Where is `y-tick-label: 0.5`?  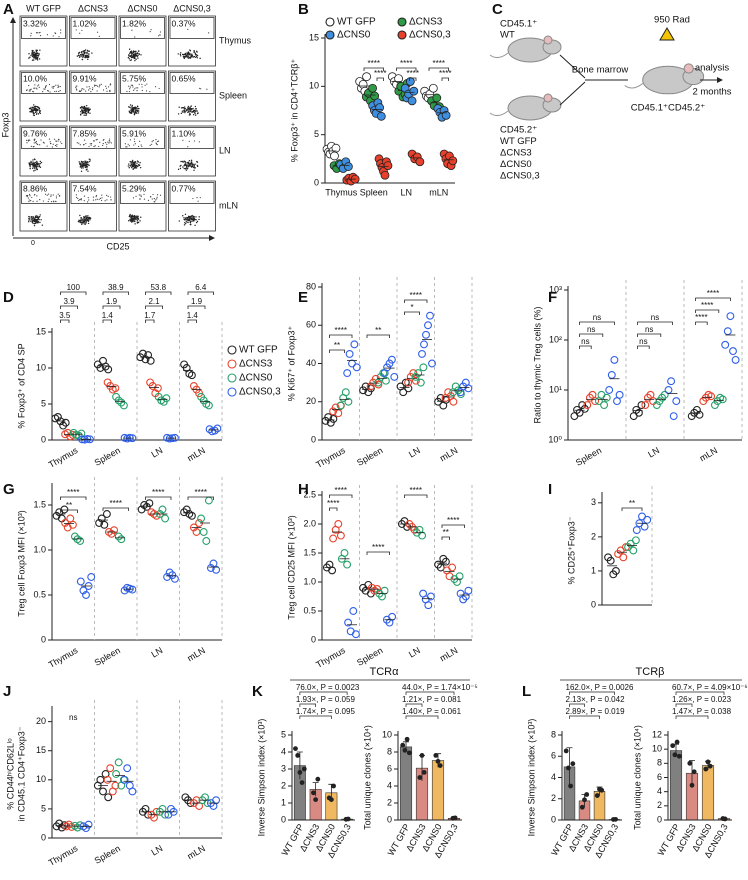 y-tick-label: 0.5 is located at coordinates (309, 610).